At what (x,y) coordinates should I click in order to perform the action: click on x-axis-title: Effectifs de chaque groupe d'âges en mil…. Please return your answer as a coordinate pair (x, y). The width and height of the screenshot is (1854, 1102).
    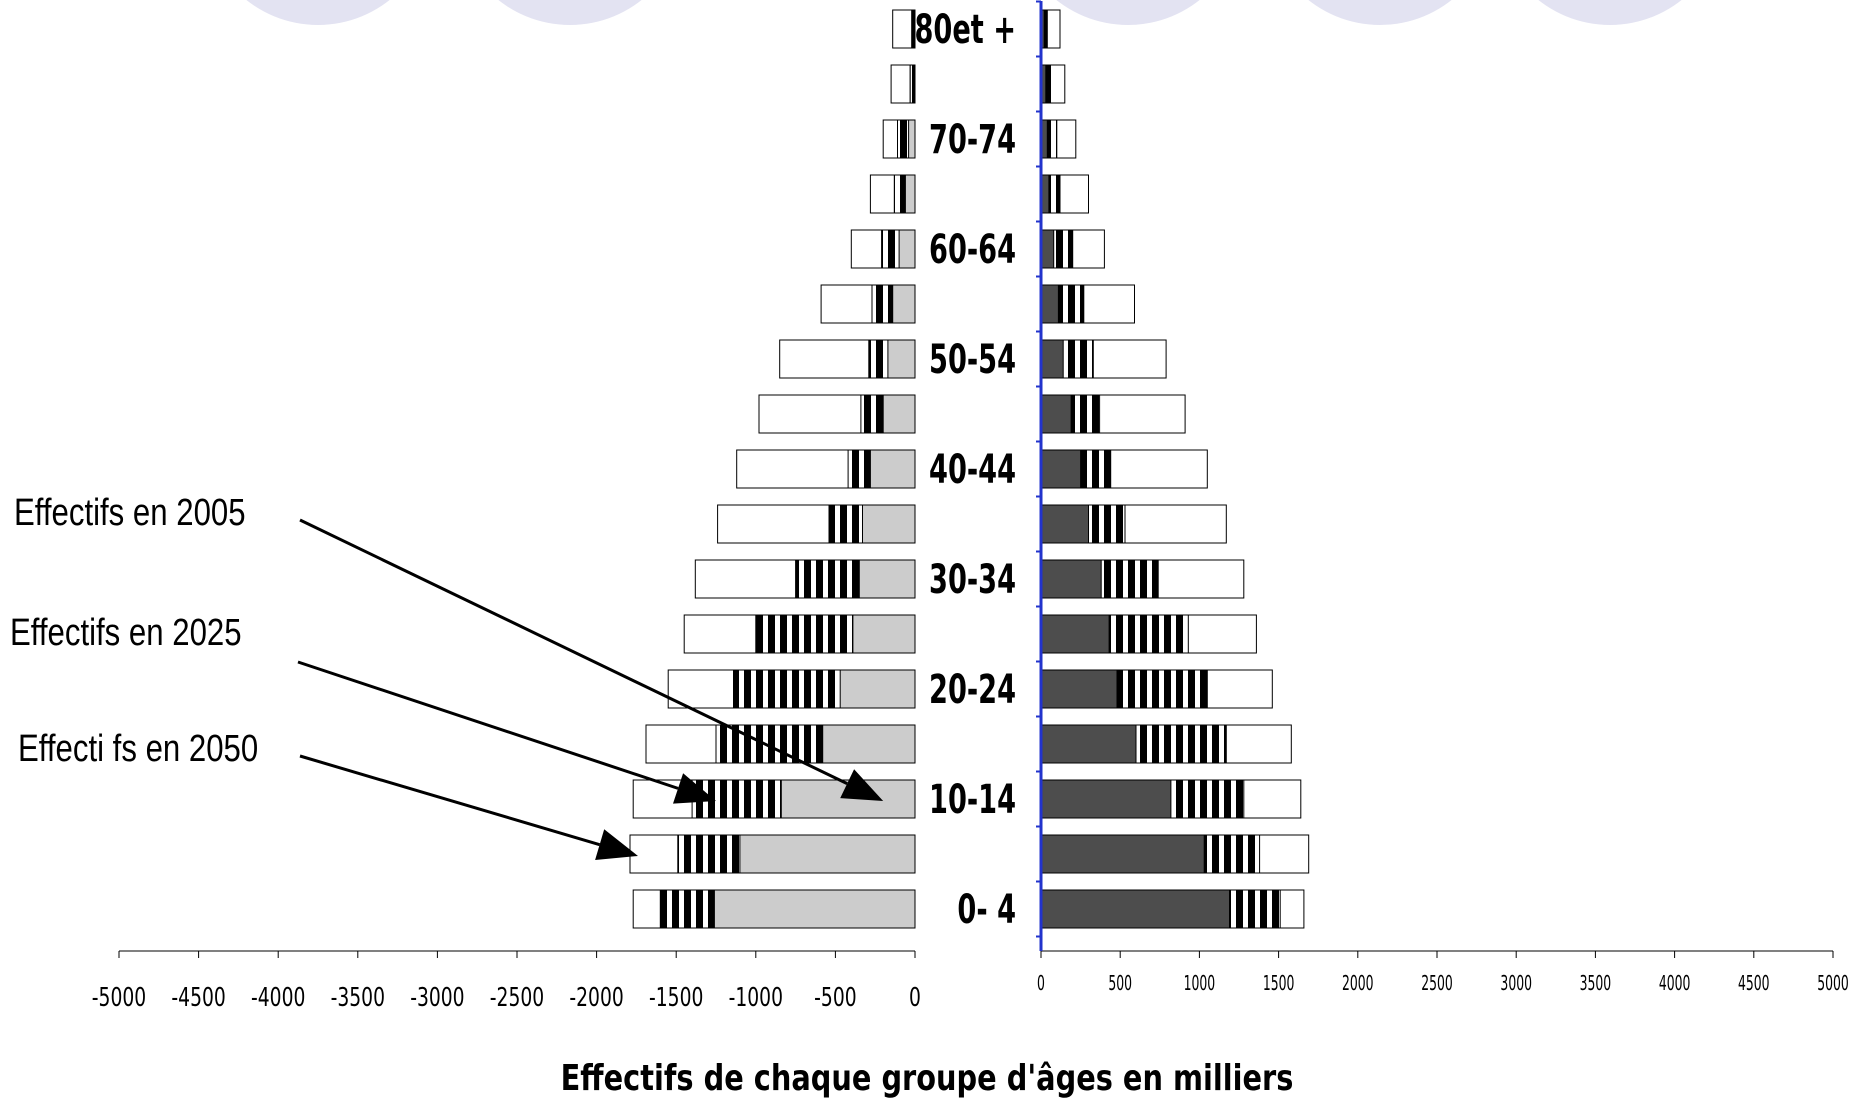
    Looking at the image, I should click on (927, 1078).